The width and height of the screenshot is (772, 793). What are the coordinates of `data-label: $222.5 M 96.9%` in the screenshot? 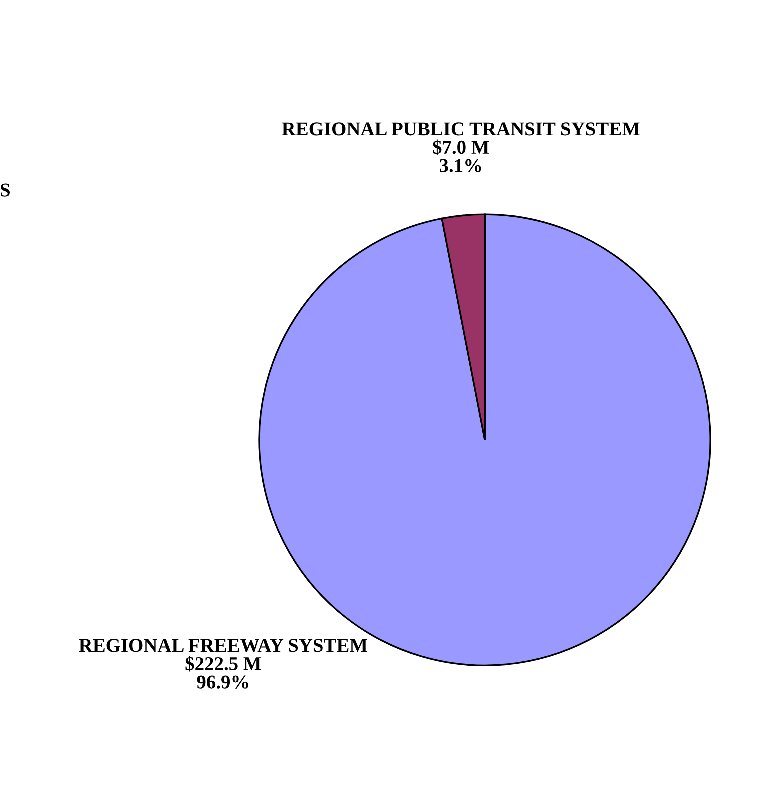 It's located at (224, 672).